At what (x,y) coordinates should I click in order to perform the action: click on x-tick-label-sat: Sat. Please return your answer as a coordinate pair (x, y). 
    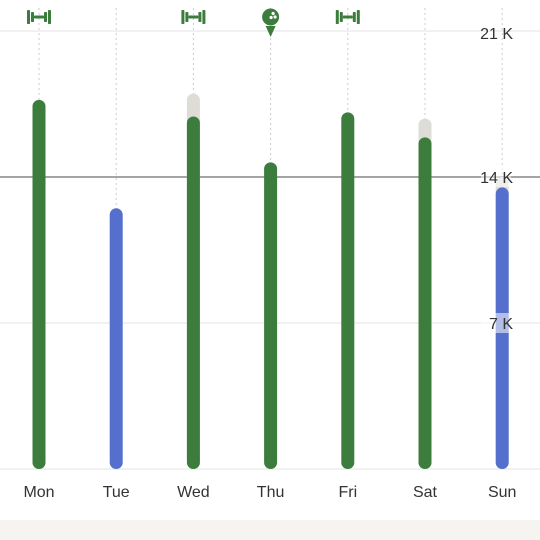
    Looking at the image, I should click on (425, 492).